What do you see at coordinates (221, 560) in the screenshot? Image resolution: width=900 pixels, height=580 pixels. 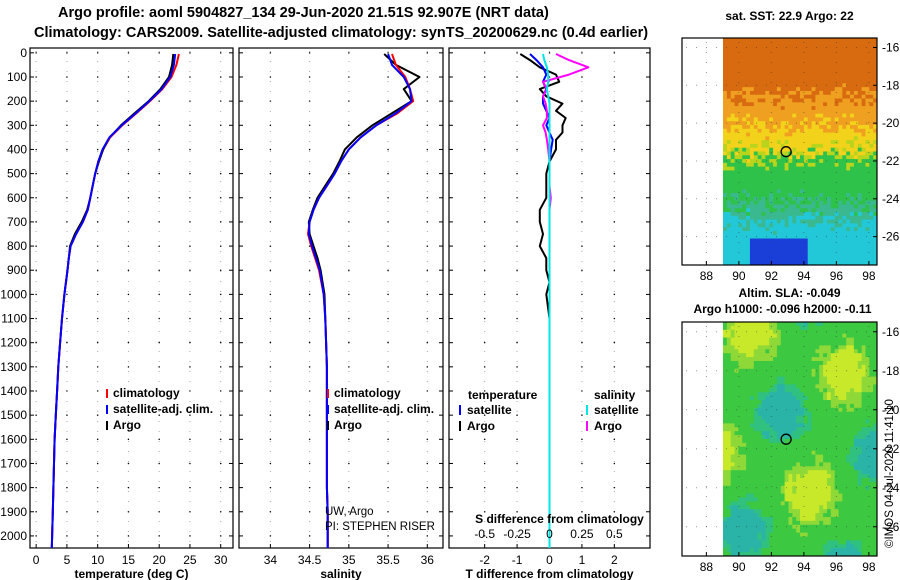 I see `x-tick-label: 30` at bounding box center [221, 560].